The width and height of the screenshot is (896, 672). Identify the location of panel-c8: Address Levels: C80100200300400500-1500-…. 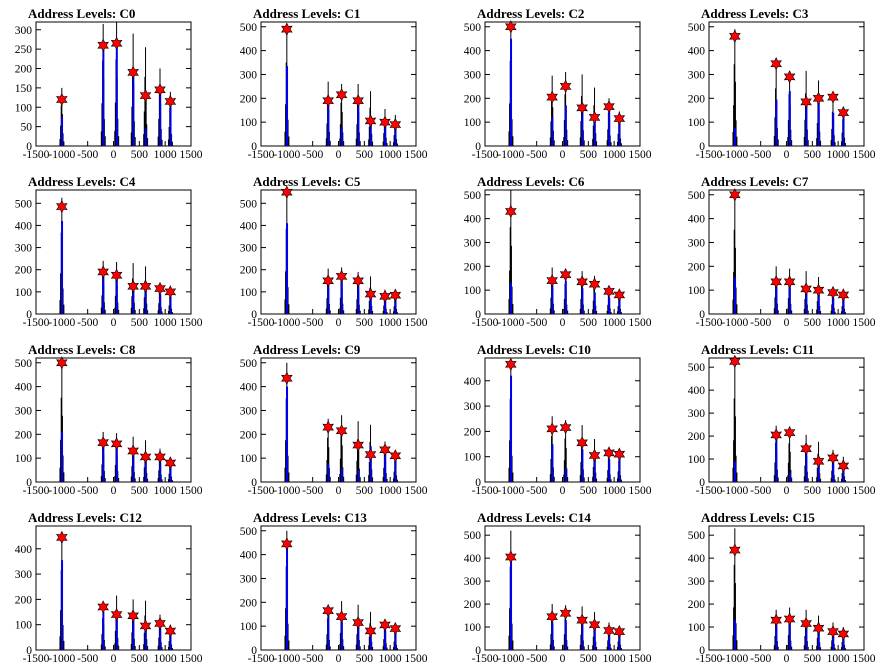
(109, 419).